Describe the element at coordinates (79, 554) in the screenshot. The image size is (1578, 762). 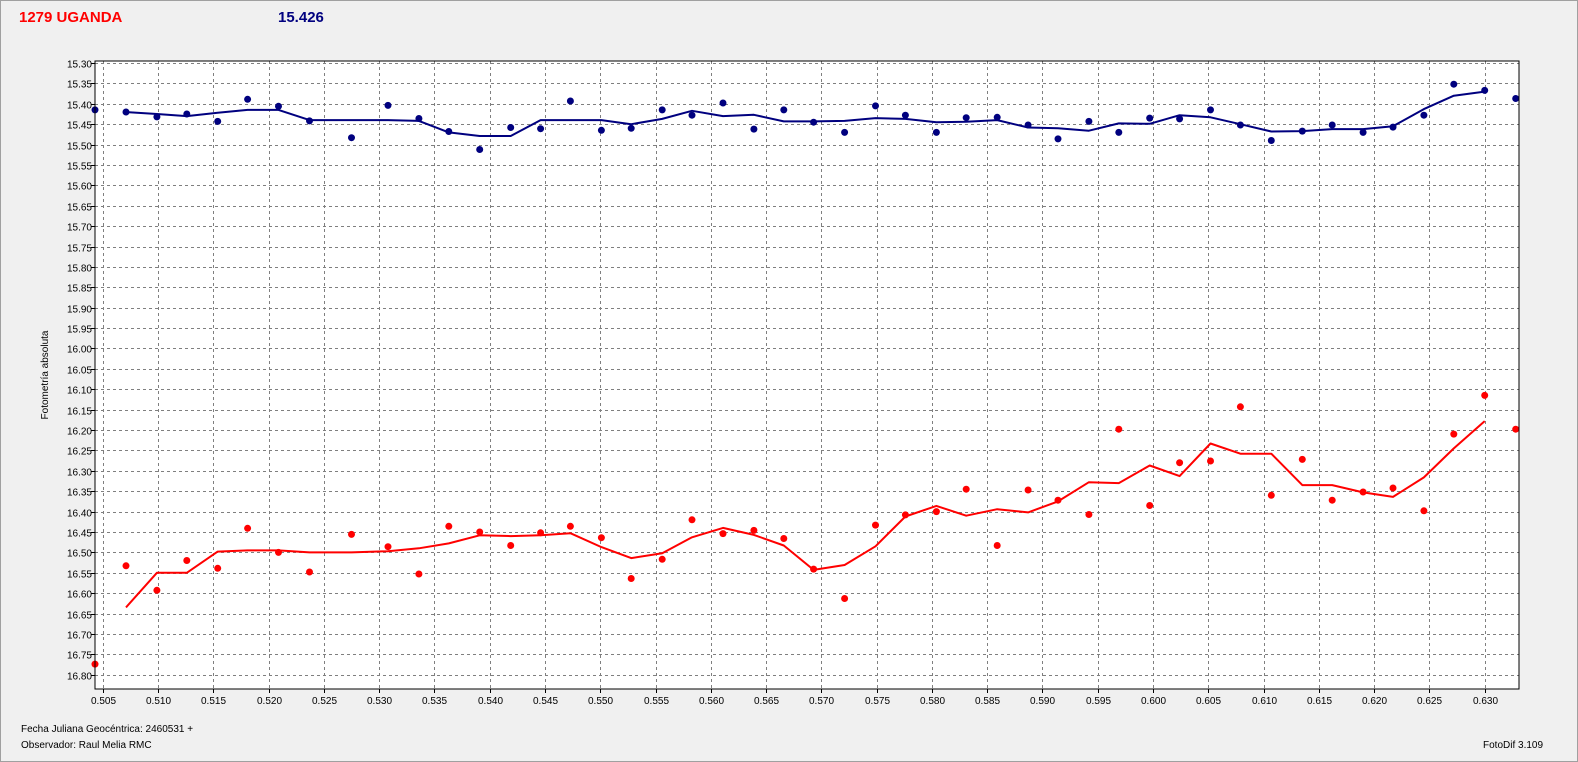
I see `y-tick-label: 16.50` at that location.